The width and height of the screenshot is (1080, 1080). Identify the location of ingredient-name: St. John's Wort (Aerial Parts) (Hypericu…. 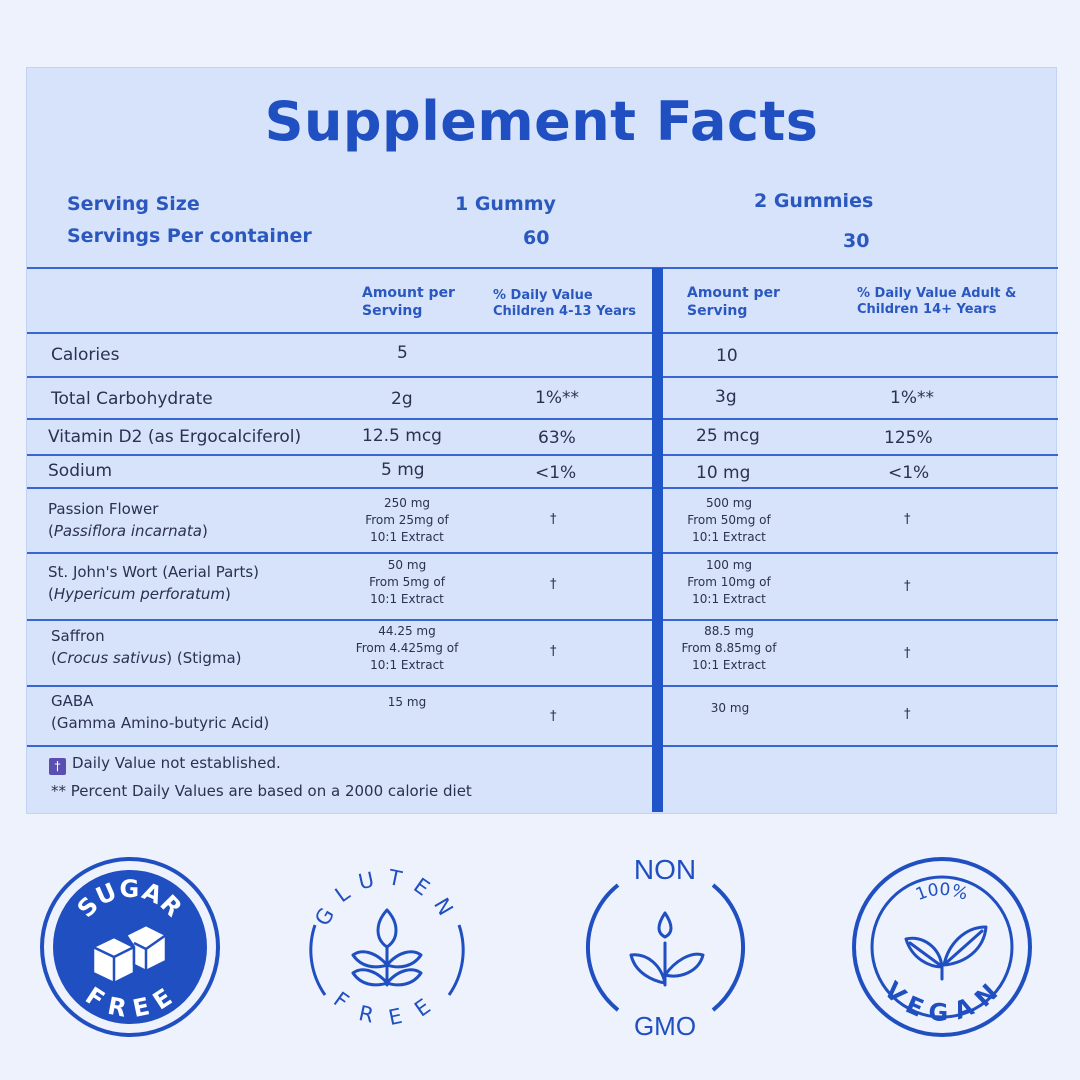
(154, 583).